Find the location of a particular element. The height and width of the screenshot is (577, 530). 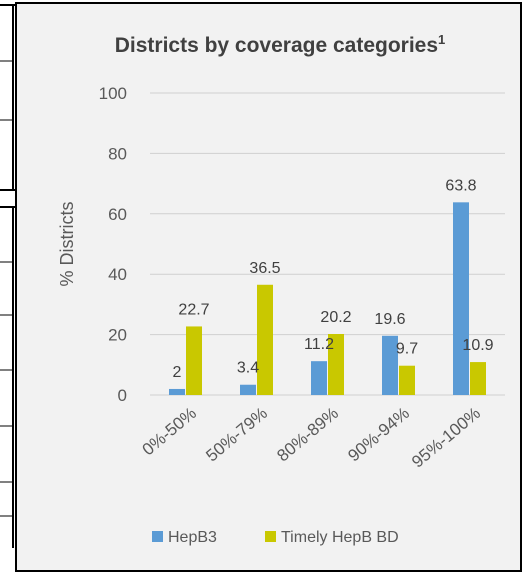

x-tick-label: 95%-100% is located at coordinates (446, 438).